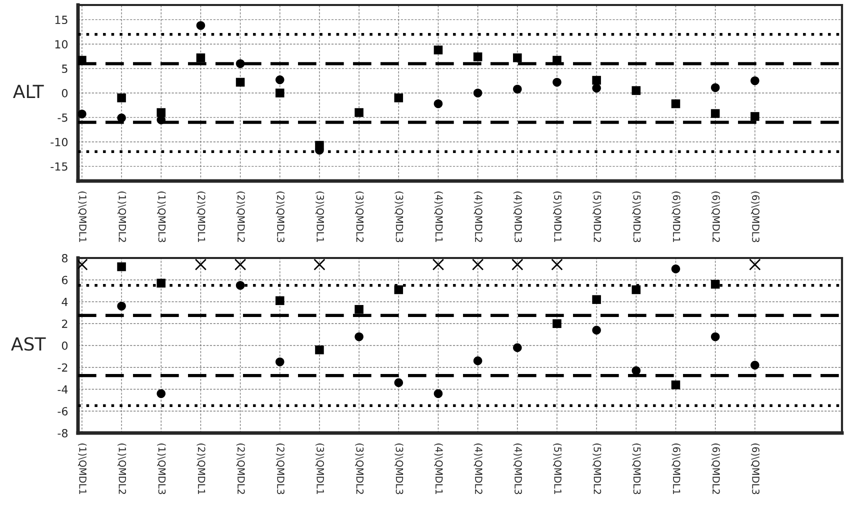 This screenshot has height=509, width=856. What do you see at coordinates (597, 217) in the screenshot?
I see `x-tick-label: (5)\QMDL2` at bounding box center [597, 217].